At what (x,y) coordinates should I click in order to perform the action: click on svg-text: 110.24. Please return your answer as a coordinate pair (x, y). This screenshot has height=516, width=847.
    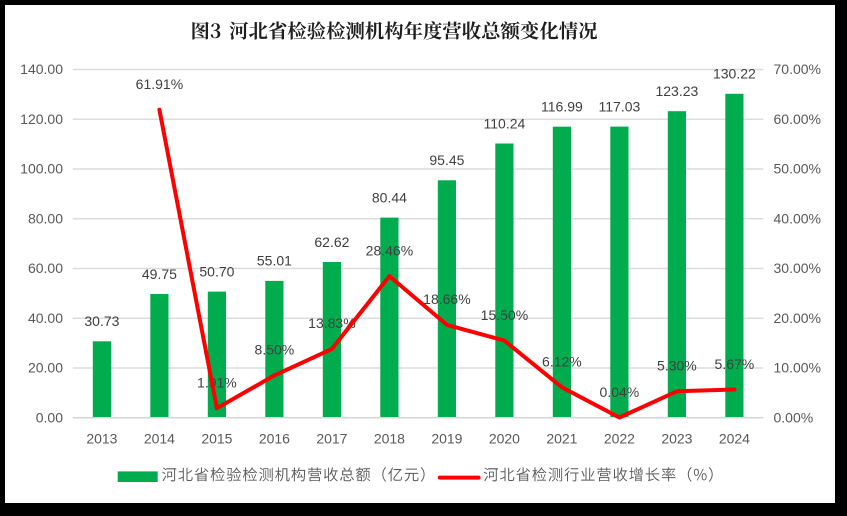
    Looking at the image, I should click on (505, 123).